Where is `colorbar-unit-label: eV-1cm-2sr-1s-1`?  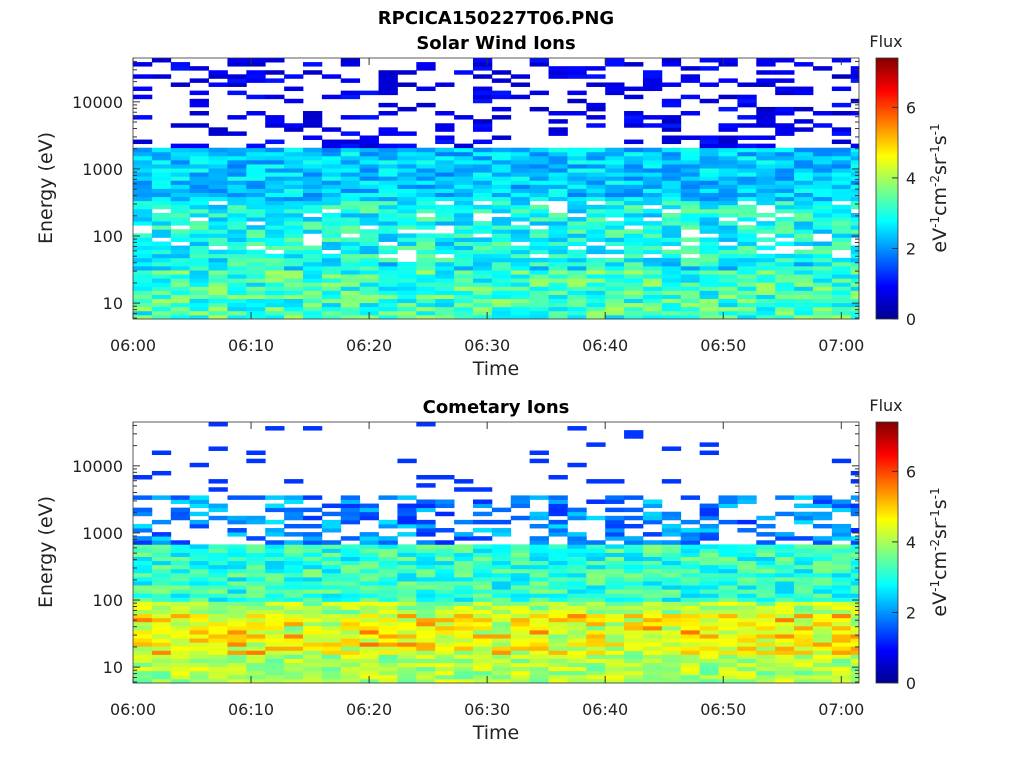
colorbar-unit-label: eV-1cm-2sr-1s-1 is located at coordinates (939, 551).